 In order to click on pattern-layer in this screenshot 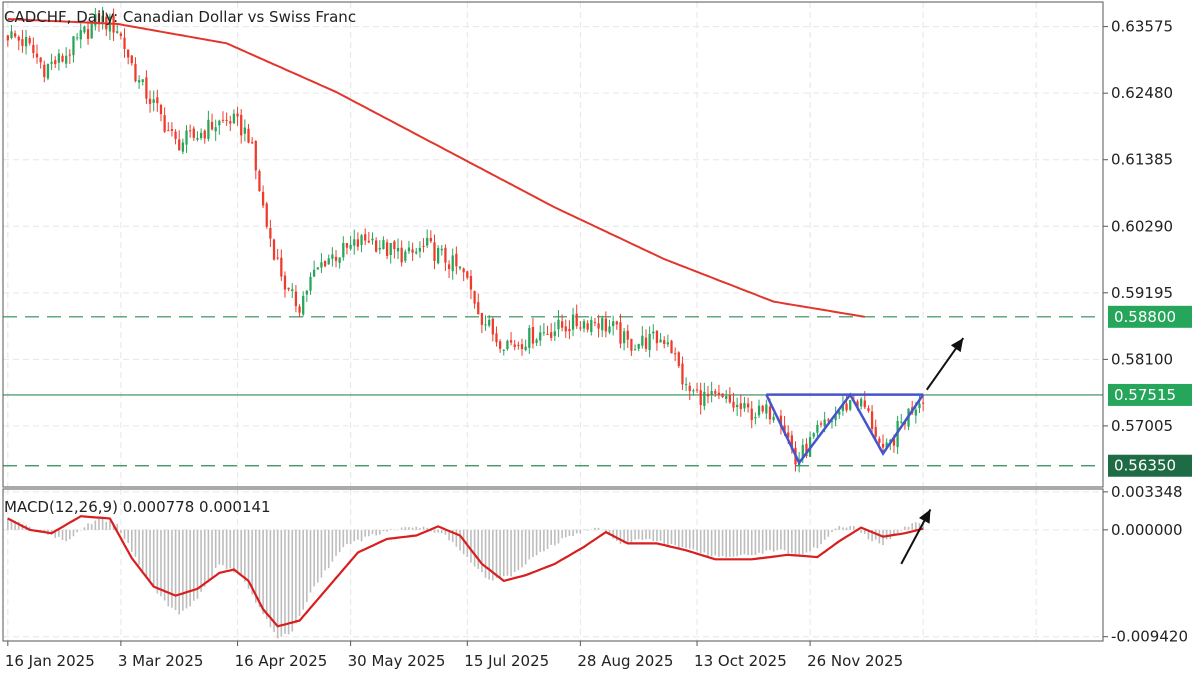, I will do `click(865, 401)`.